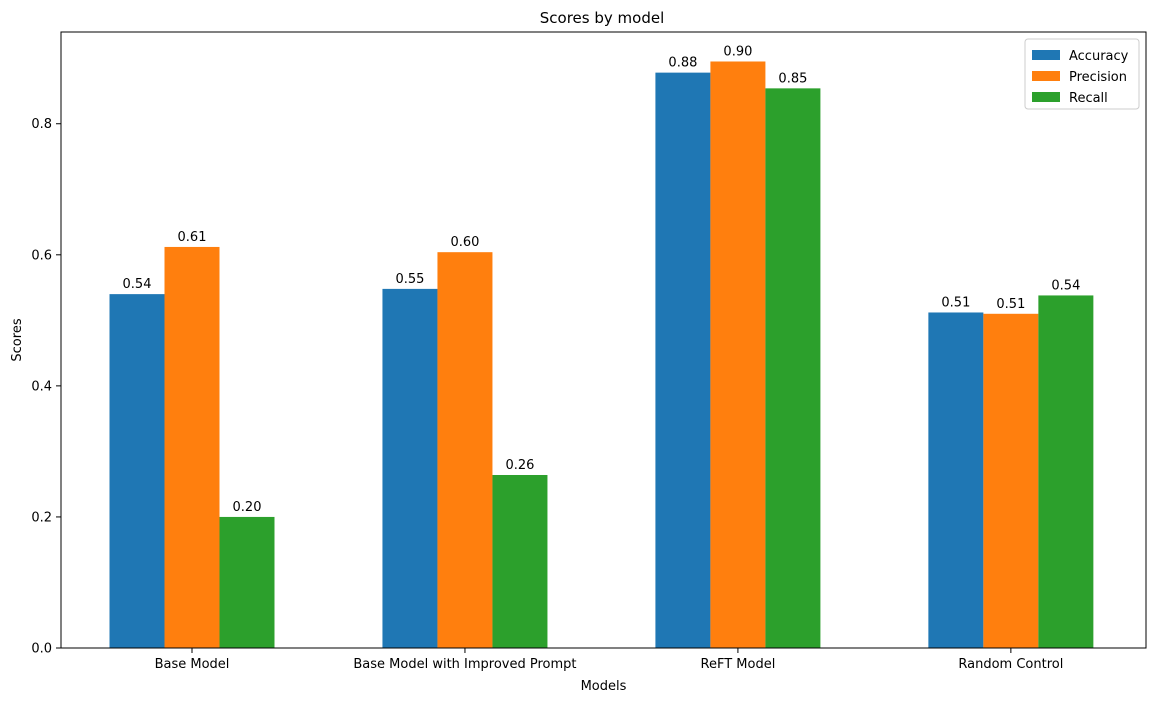 This screenshot has width=1156, height=701. I want to click on y-tick-label: 0.0, so click(41, 649).